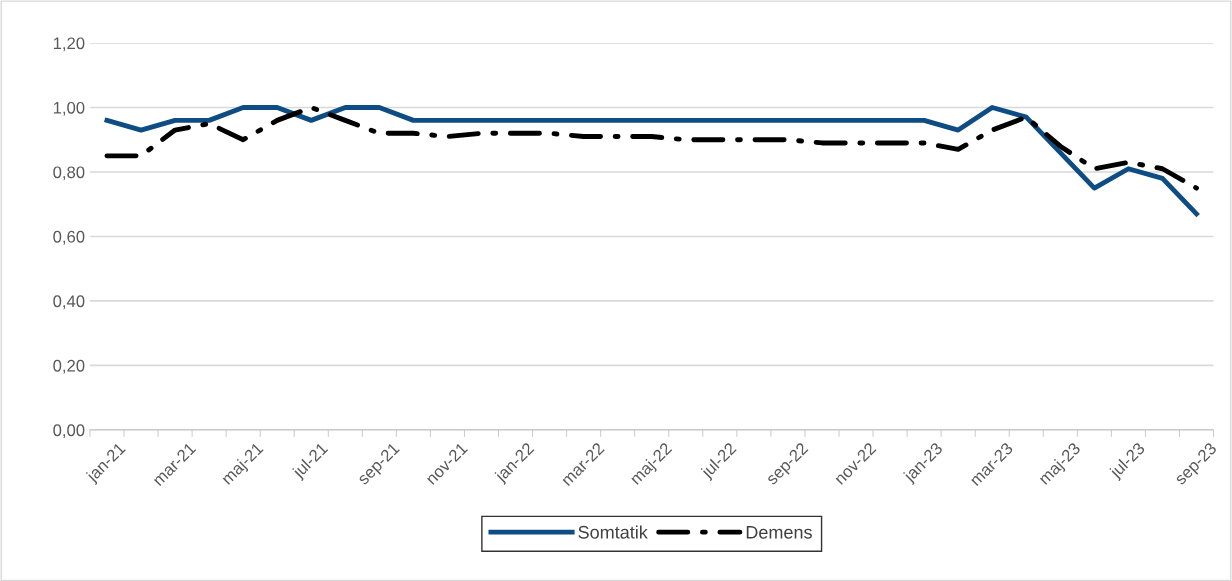 This screenshot has width=1232, height=581. What do you see at coordinates (69, 108) in the screenshot?
I see `y-tick-label: 1,00` at bounding box center [69, 108].